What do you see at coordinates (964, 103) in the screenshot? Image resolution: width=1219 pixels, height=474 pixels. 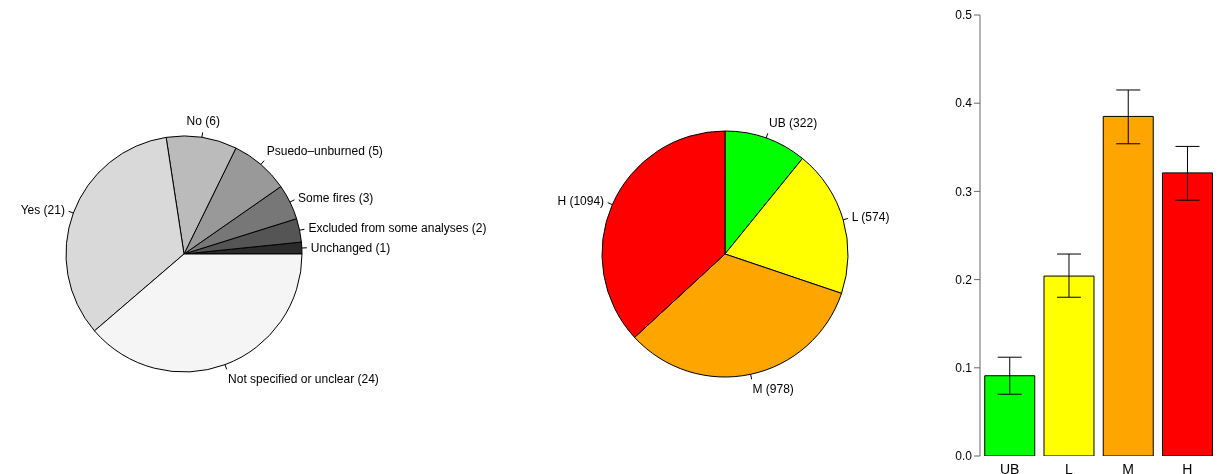 I see `y-tick-label: 0.4` at bounding box center [964, 103].